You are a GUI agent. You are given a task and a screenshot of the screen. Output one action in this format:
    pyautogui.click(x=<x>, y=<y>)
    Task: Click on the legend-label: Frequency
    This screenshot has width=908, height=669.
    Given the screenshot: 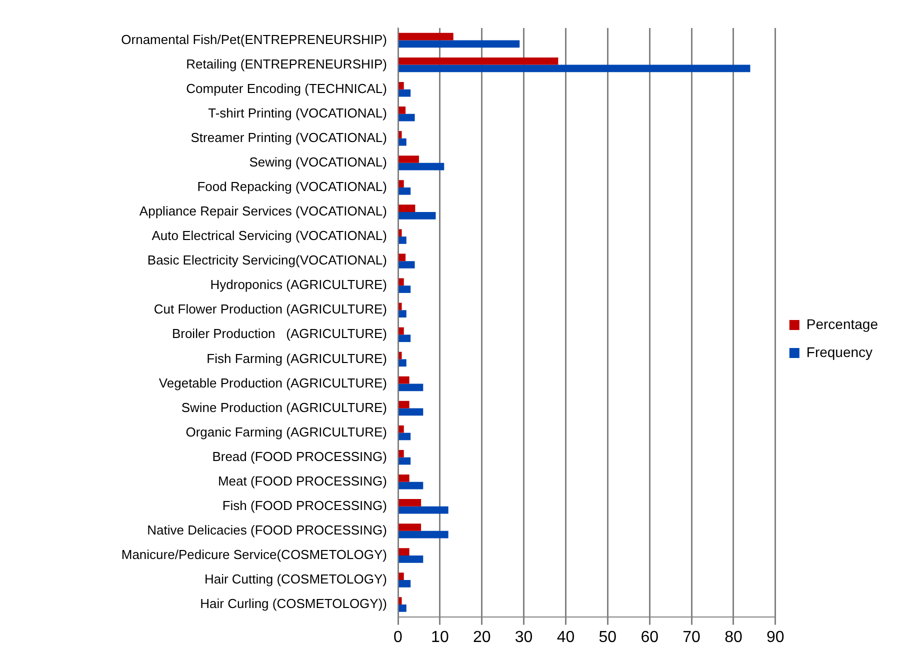 What is the action you would take?
    pyautogui.click(x=839, y=352)
    